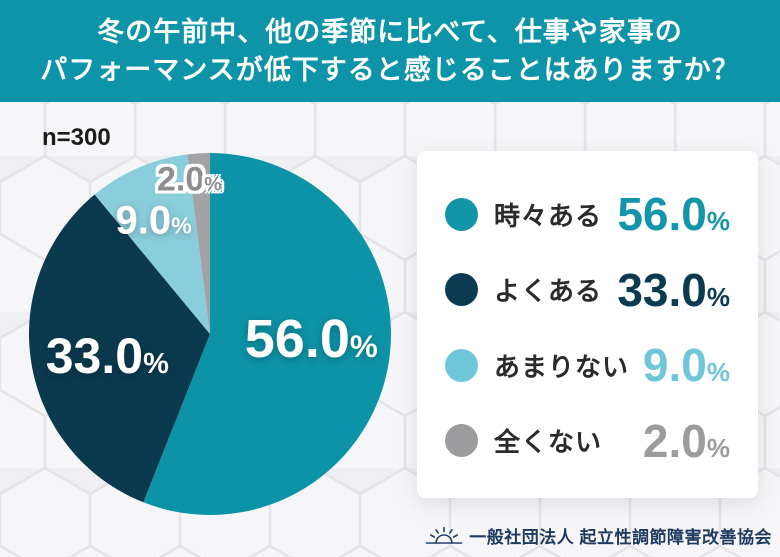 The width and height of the screenshot is (780, 557). I want to click on legend-value: 2.0%, so click(686, 441).